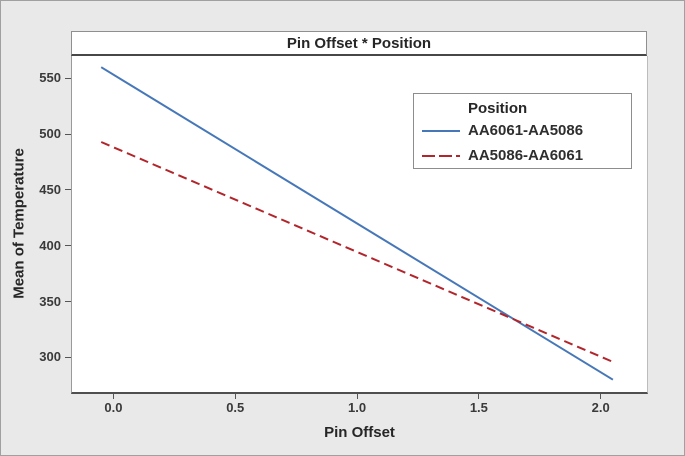  I want to click on legend: Position AA6061-AA5086 AA5086-AA6061, so click(522, 131).